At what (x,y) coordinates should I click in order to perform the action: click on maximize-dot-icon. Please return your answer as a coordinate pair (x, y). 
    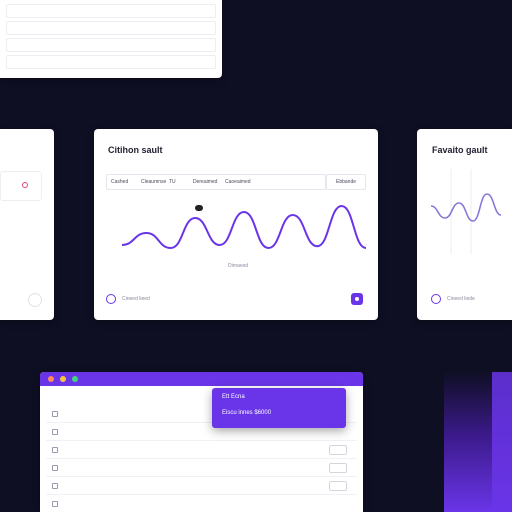
    Looking at the image, I should click on (75, 379).